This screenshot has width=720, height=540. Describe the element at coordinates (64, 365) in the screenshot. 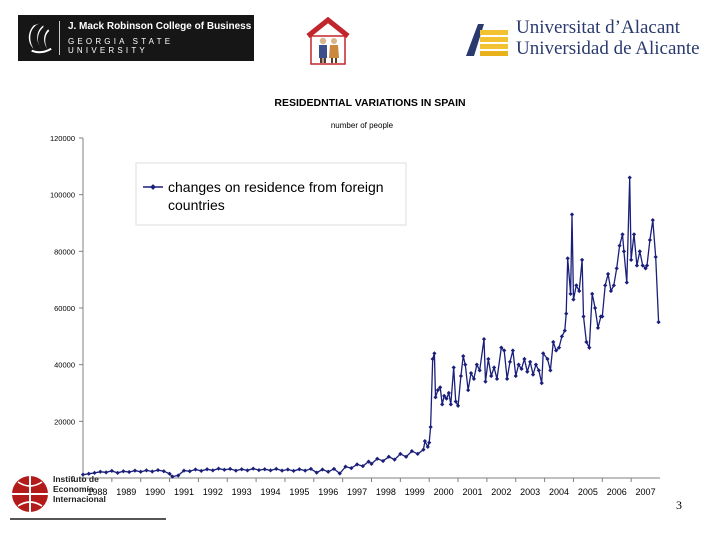

I see `y-tick-label: 40000` at that location.